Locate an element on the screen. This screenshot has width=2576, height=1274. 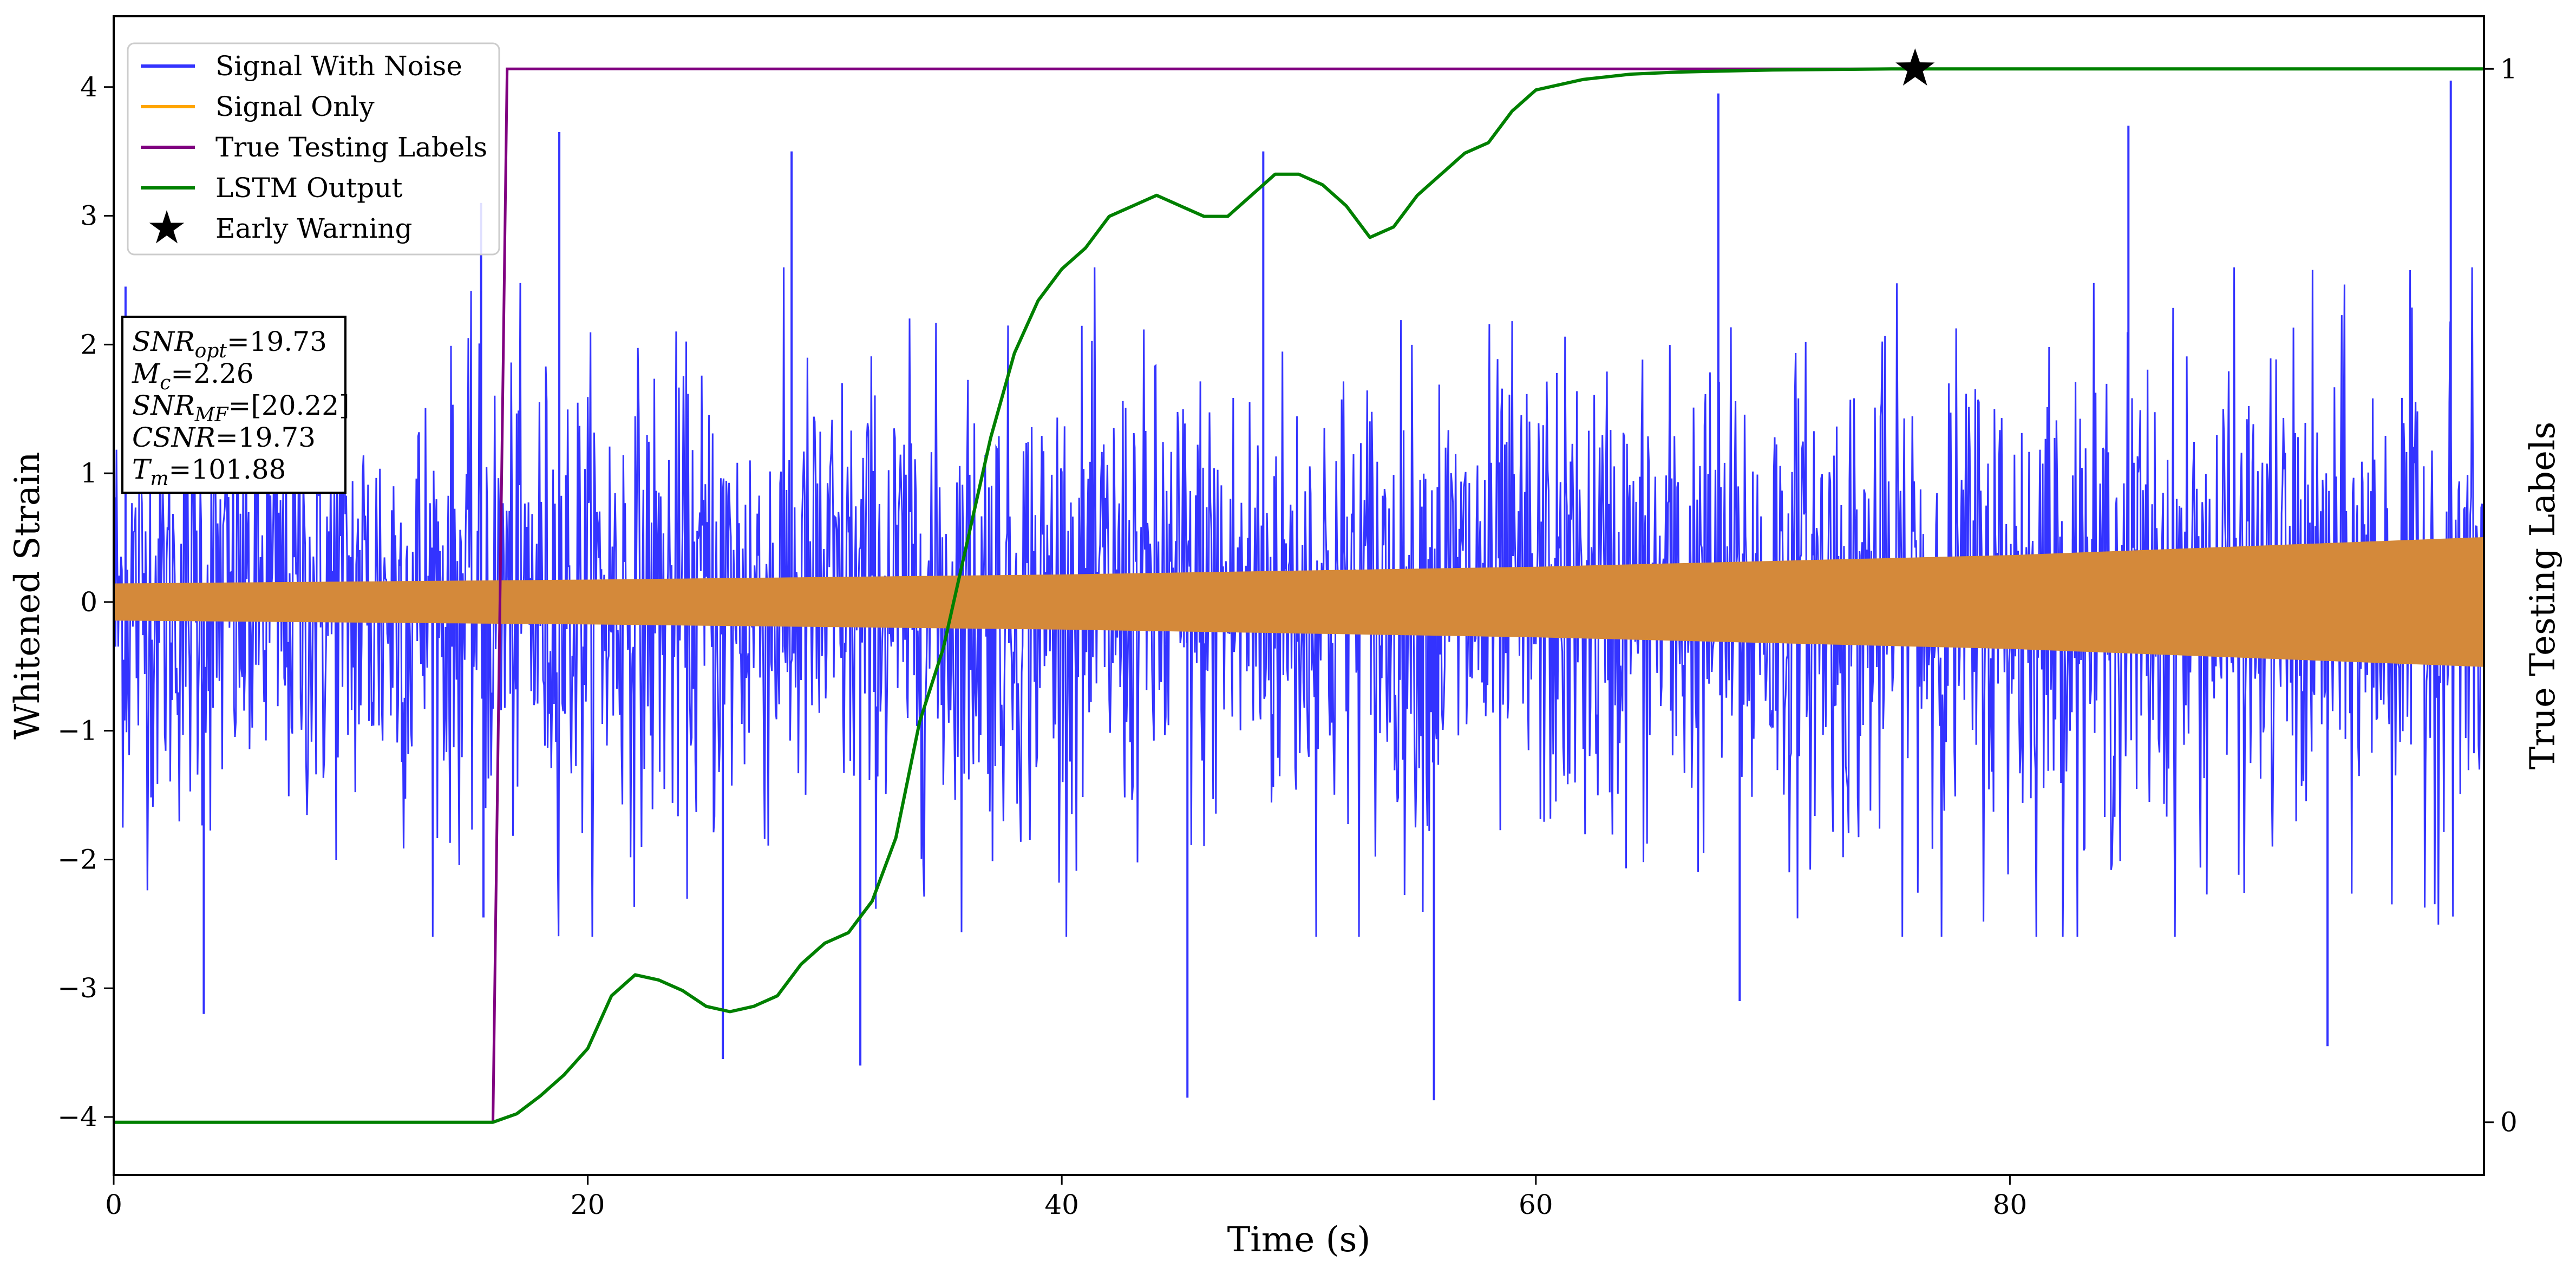
legend-label: Signal With Noise is located at coordinates (338, 66).